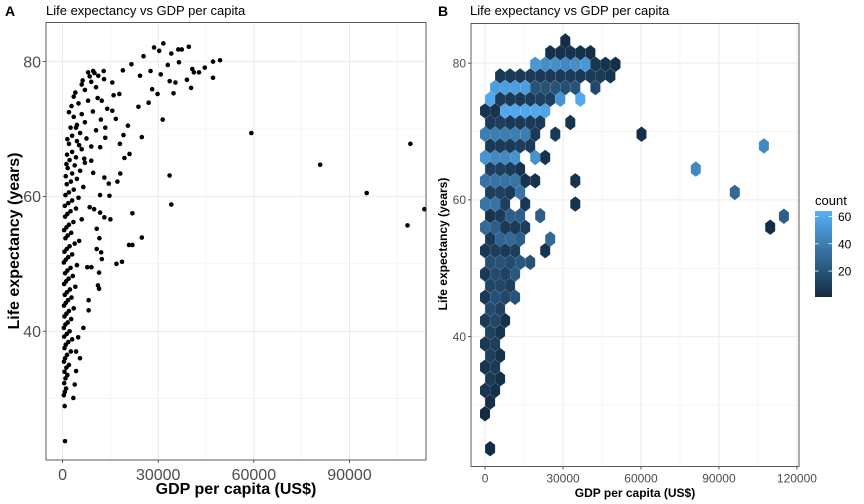 The width and height of the screenshot is (864, 504). What do you see at coordinates (641, 479) in the screenshot?
I see `x-tick-label: 60000` at bounding box center [641, 479].